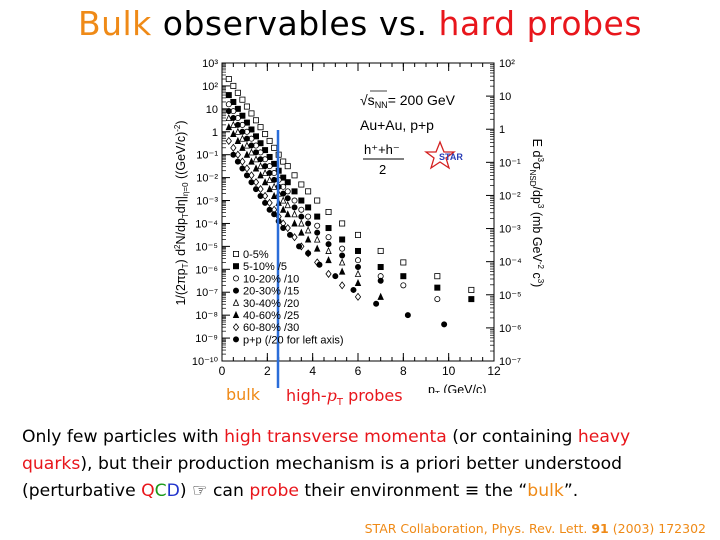  Describe the element at coordinates (207, 179) in the screenshot. I see `y-left-tick-label: 10⁻²` at that location.